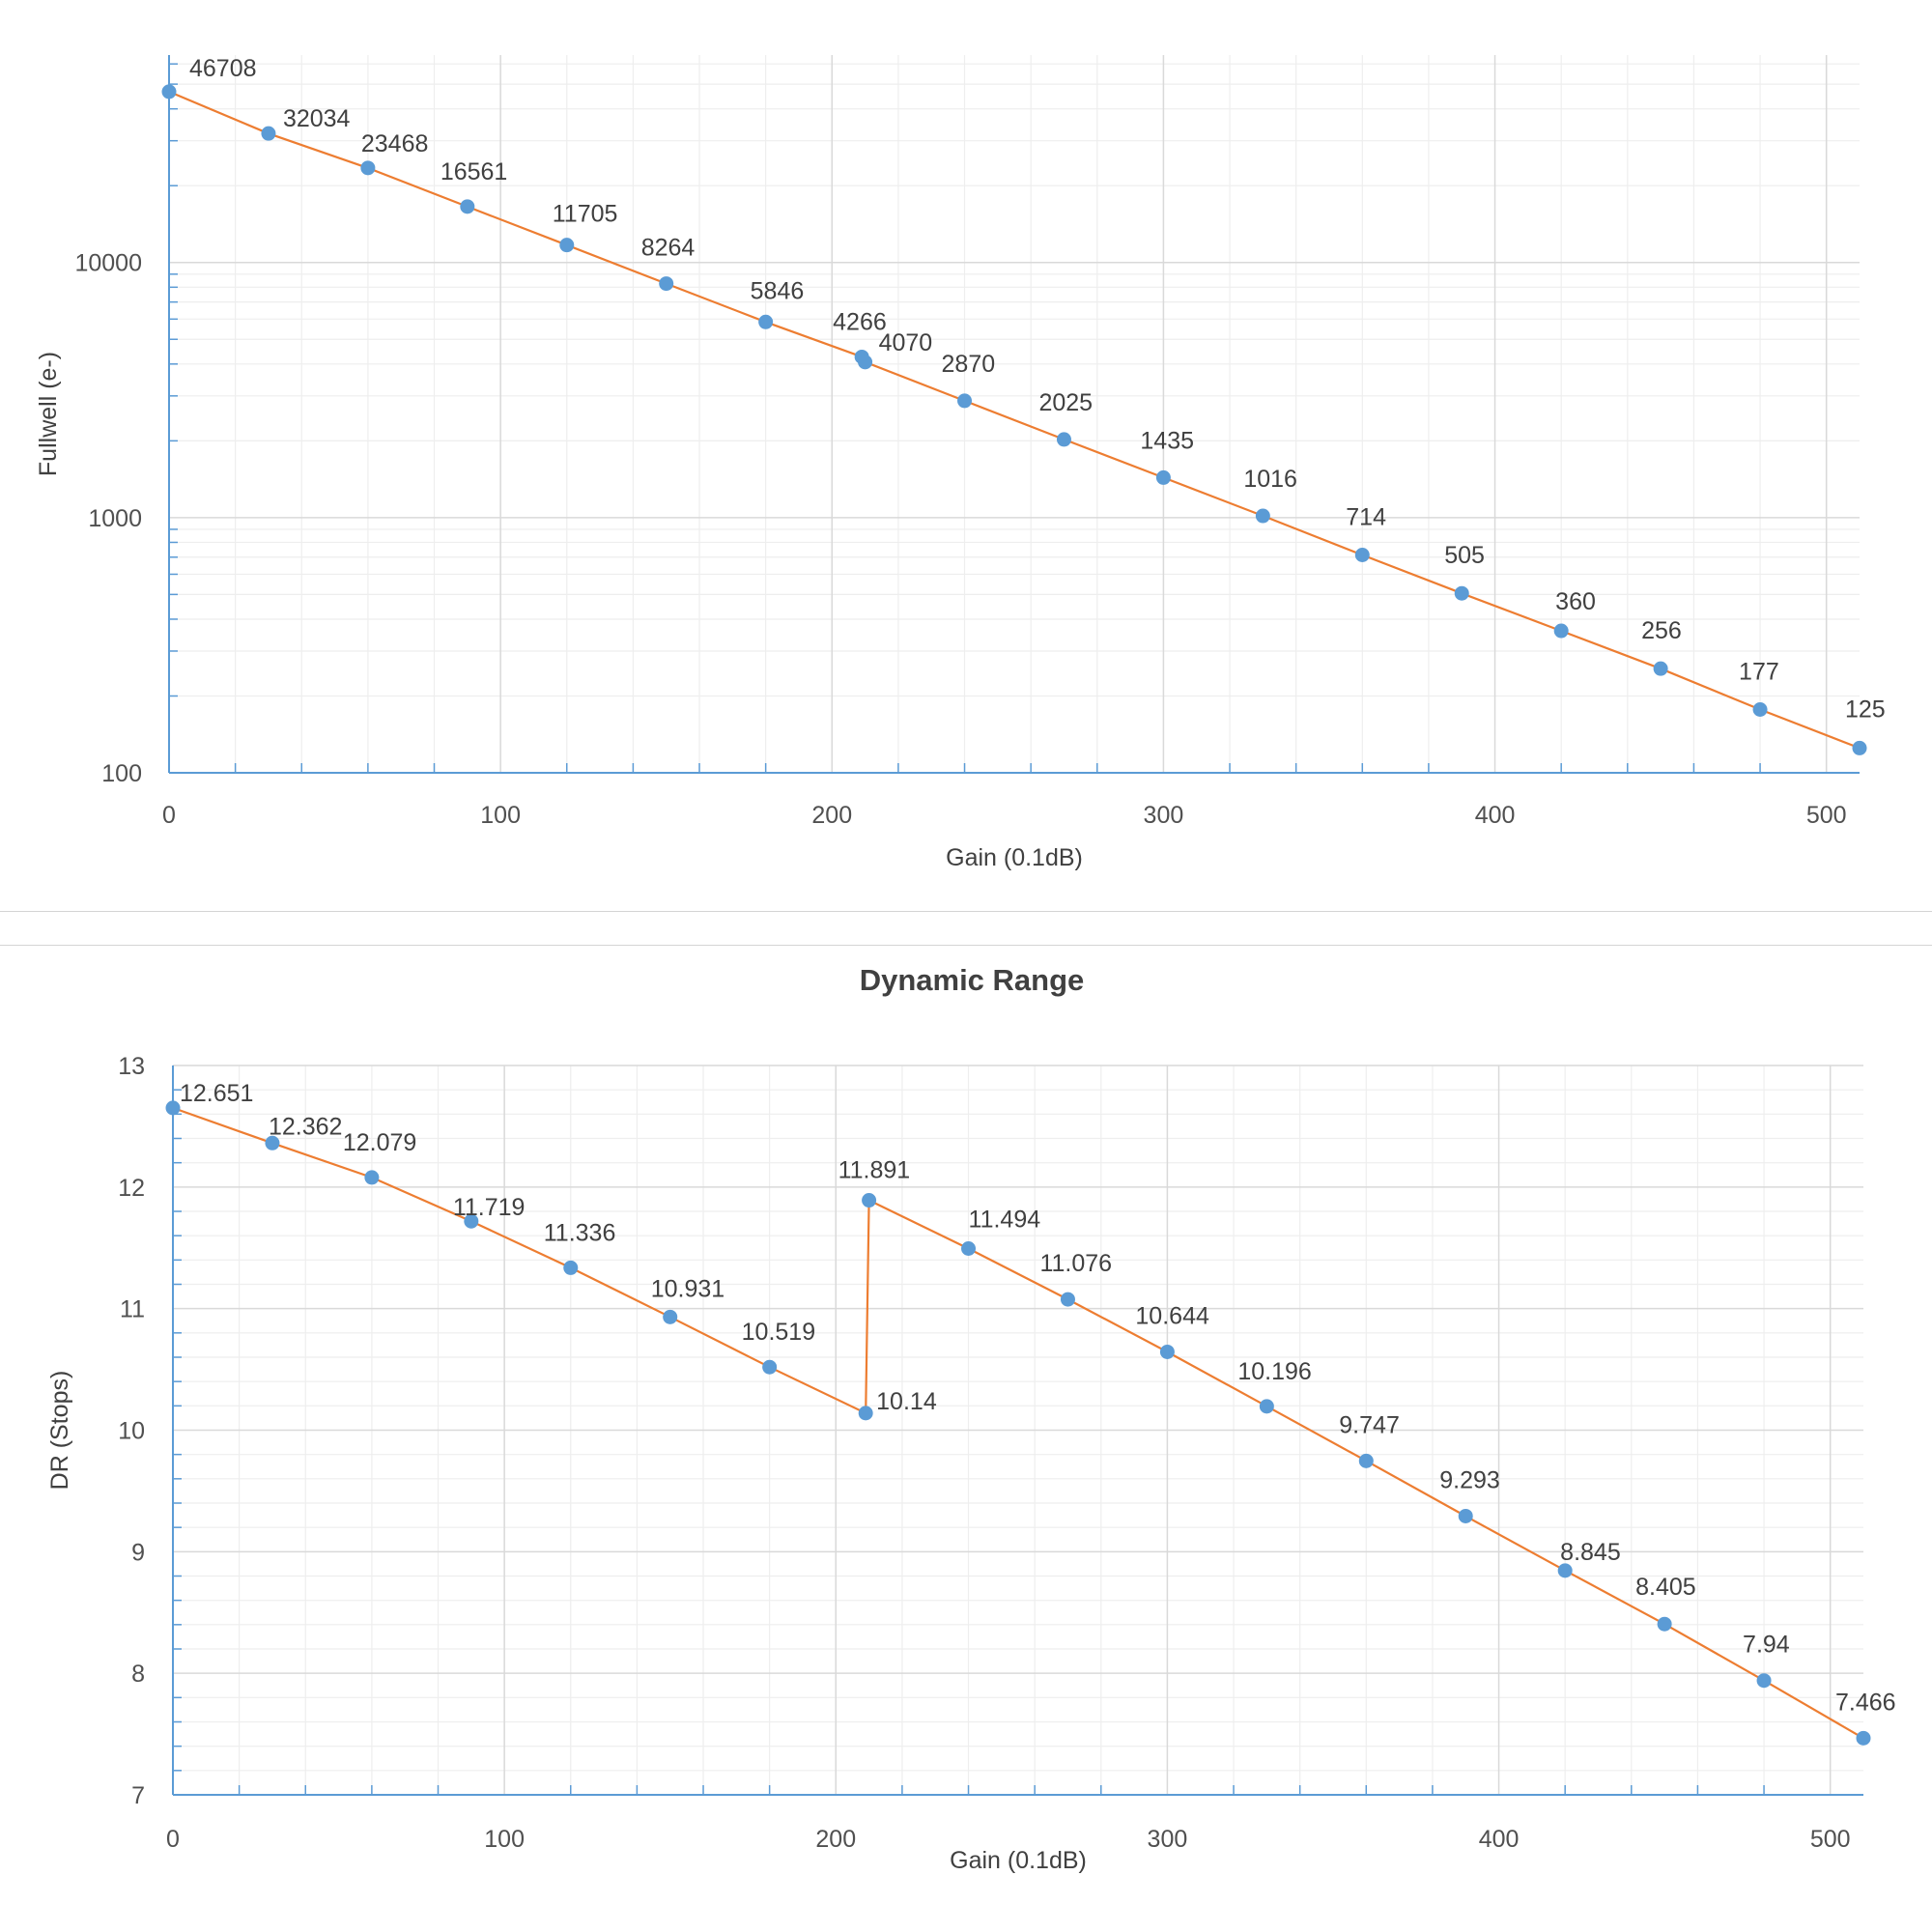 The height and width of the screenshot is (1932, 1932). Describe the element at coordinates (1274, 1371) in the screenshot. I see `data-label: 10.196` at that location.